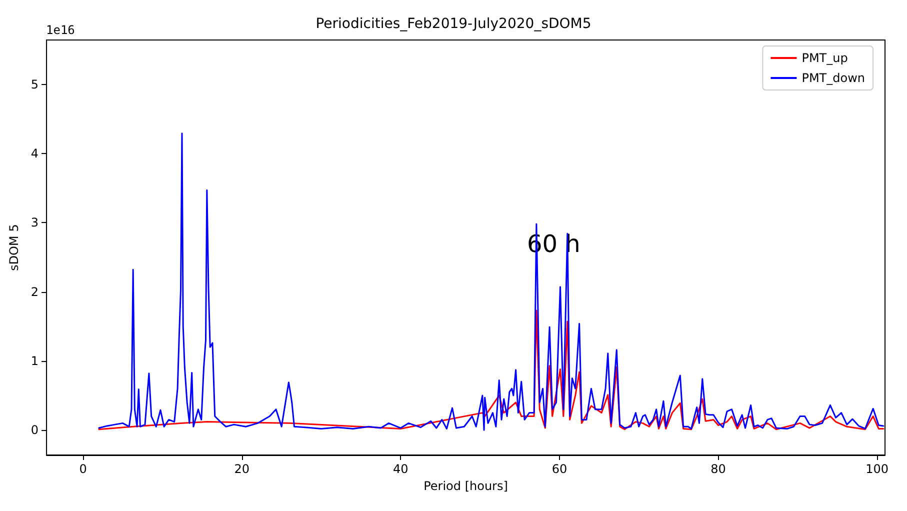 The height and width of the screenshot is (511, 907). What do you see at coordinates (560, 469) in the screenshot?
I see `x-tick-label: 60` at bounding box center [560, 469].